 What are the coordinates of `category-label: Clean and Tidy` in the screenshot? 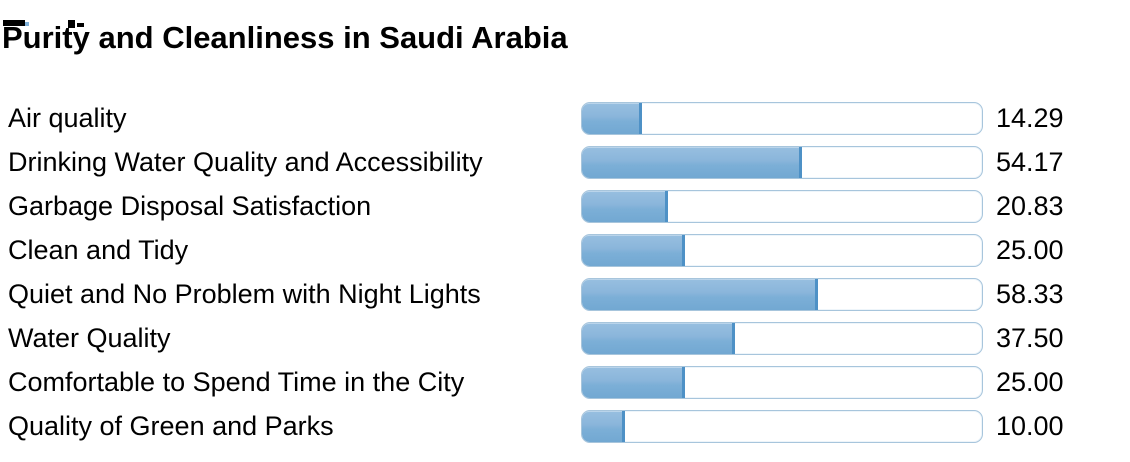 It's located at (98, 249).